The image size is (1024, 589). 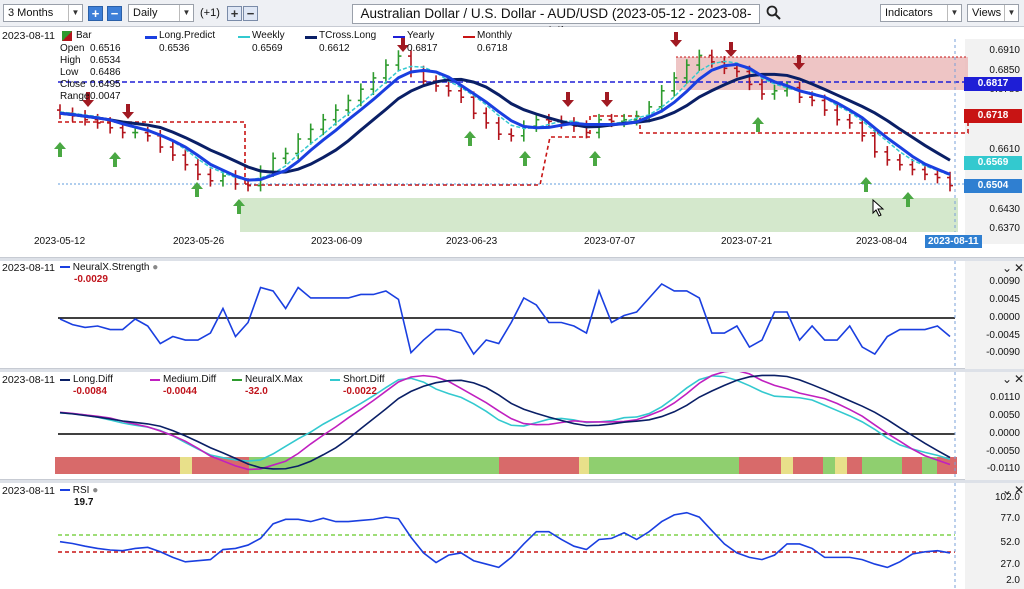 What do you see at coordinates (145, 13) in the screenshot?
I see `interval-value: Daily` at bounding box center [145, 13].